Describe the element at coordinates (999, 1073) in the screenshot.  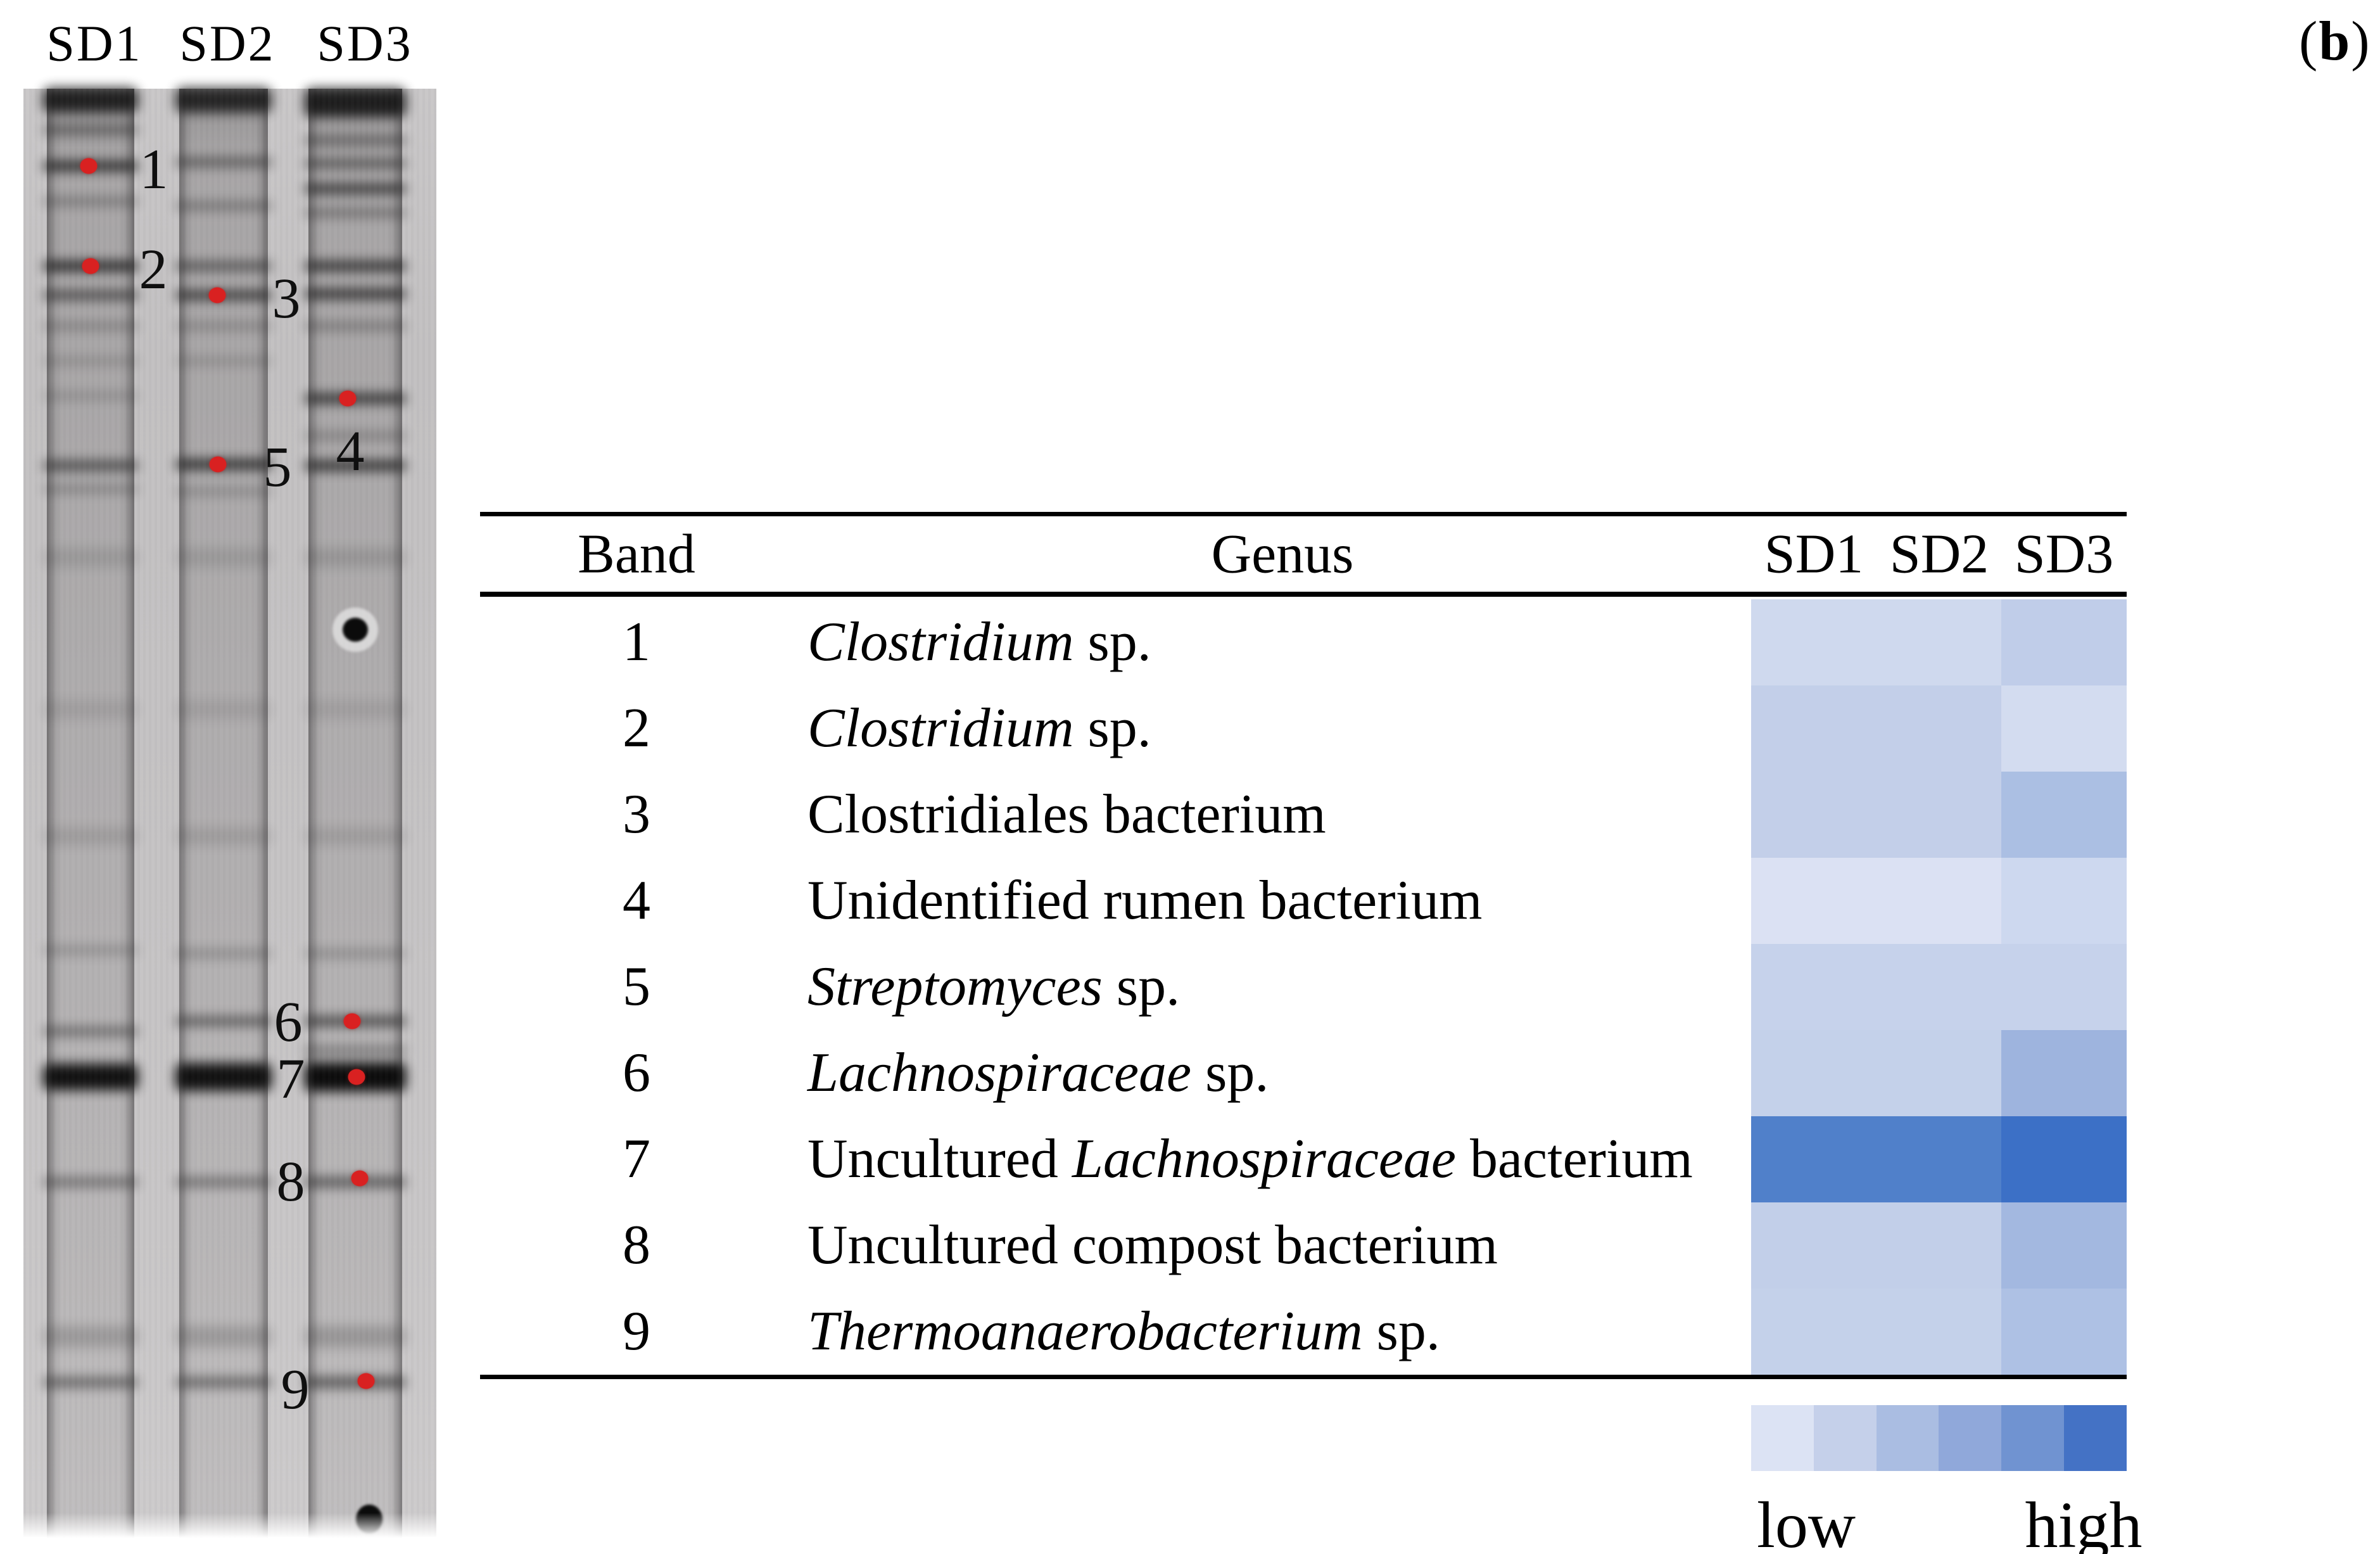
I see `genus-text: Lachnospiraceae` at that location.